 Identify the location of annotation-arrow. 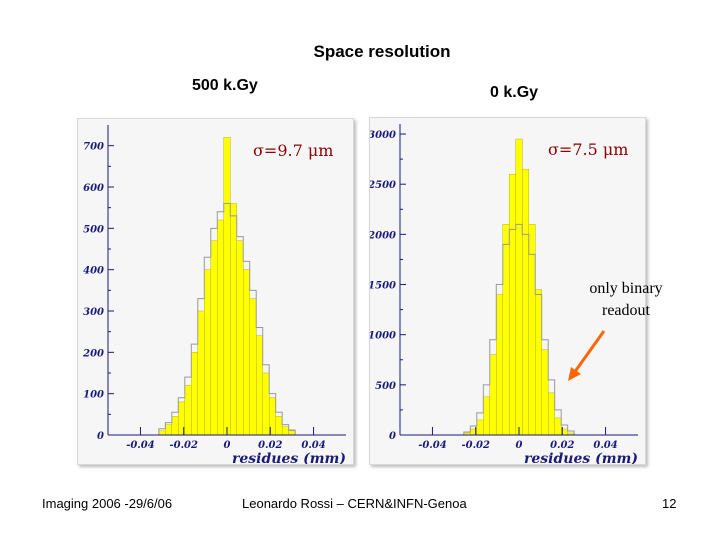
(587, 355).